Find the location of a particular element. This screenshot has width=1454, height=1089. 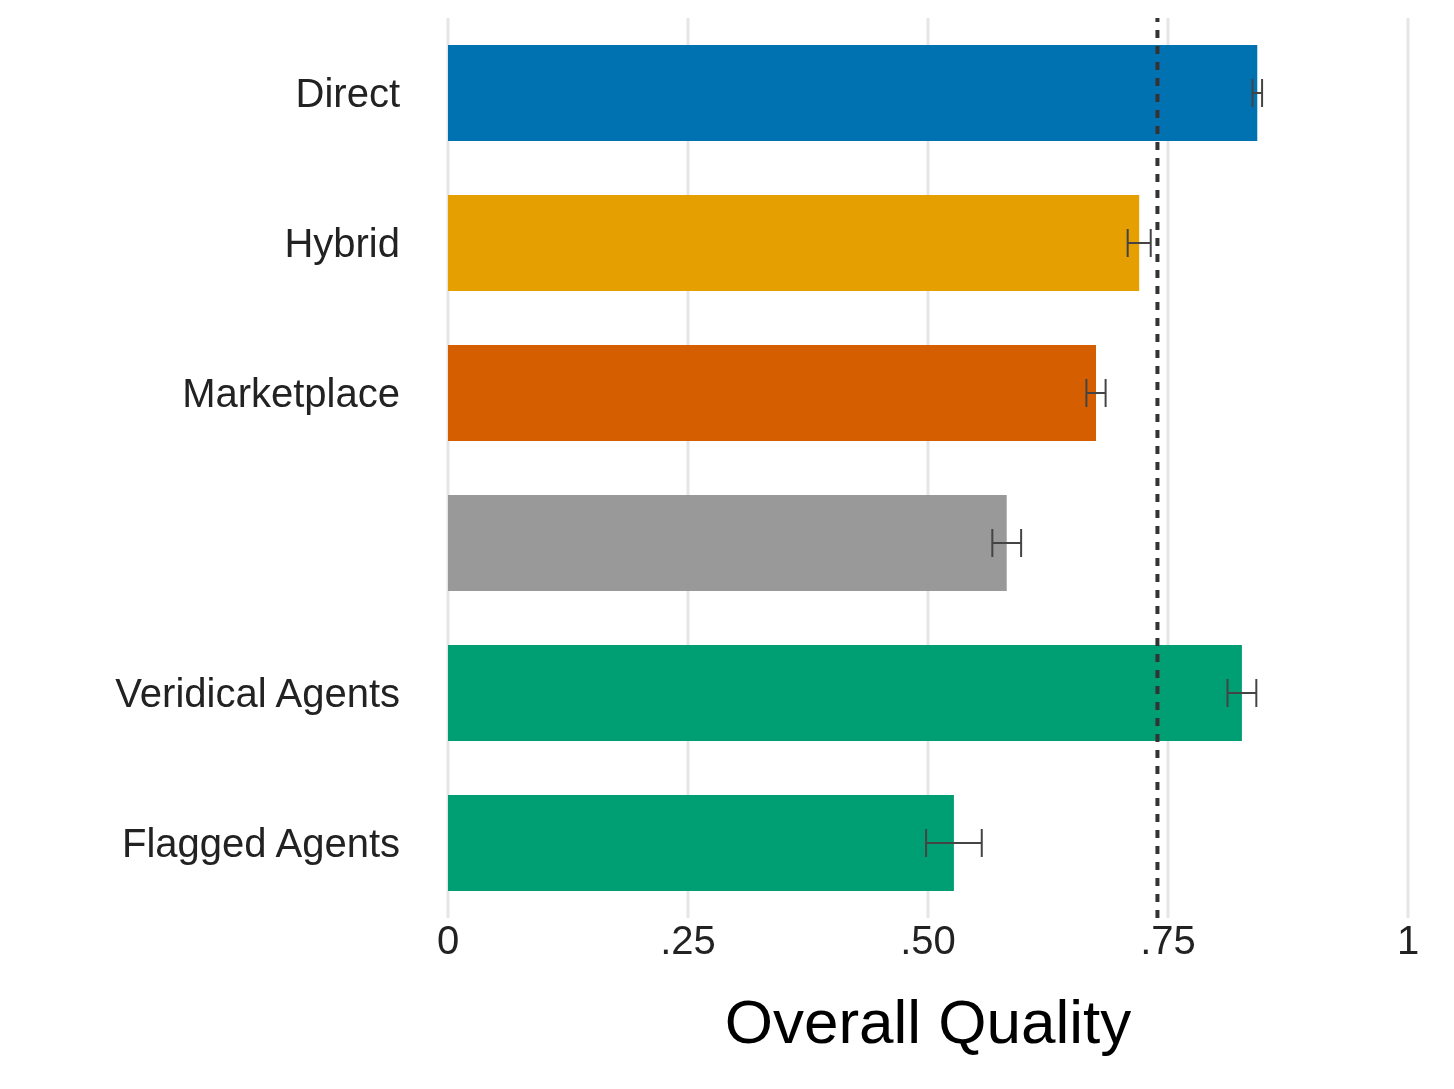

y-tick-label: Veridical Agents is located at coordinates (257, 693).